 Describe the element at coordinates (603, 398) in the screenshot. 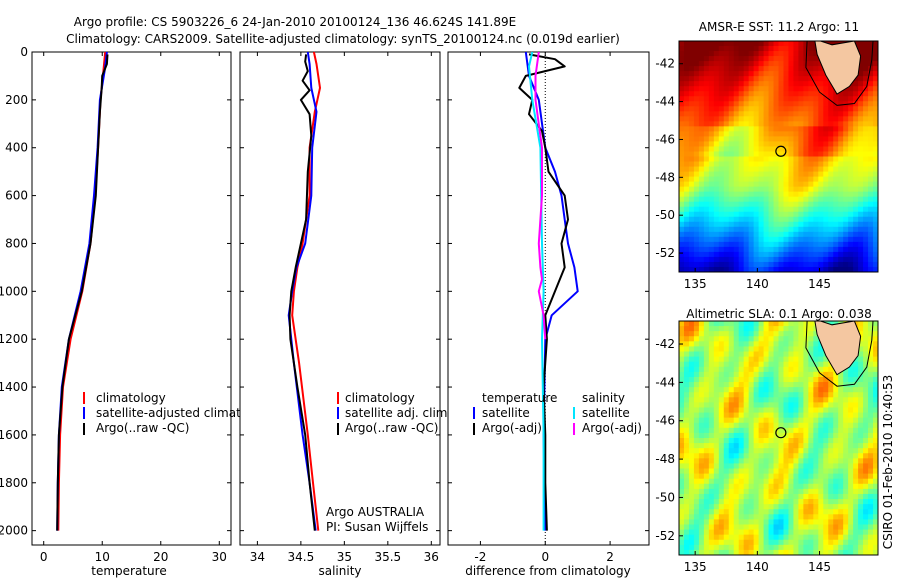

I see `legend-heading-salinity: salinity` at that location.